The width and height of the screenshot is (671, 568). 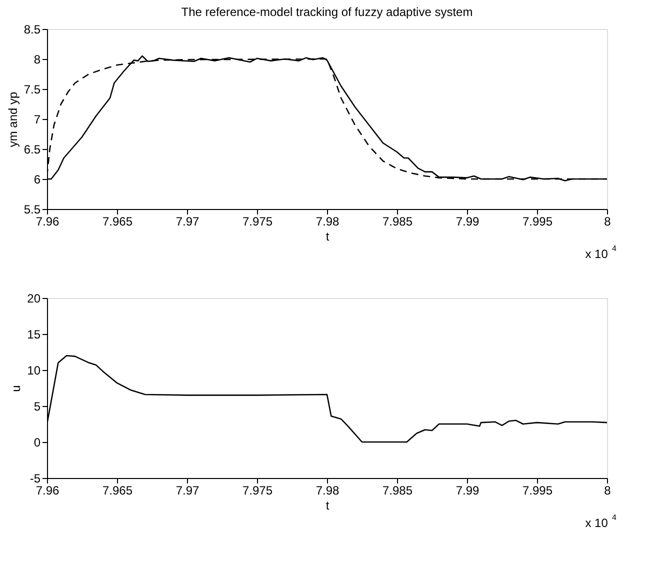 What do you see at coordinates (32, 209) in the screenshot?
I see `y-tick-label: 5.5` at bounding box center [32, 209].